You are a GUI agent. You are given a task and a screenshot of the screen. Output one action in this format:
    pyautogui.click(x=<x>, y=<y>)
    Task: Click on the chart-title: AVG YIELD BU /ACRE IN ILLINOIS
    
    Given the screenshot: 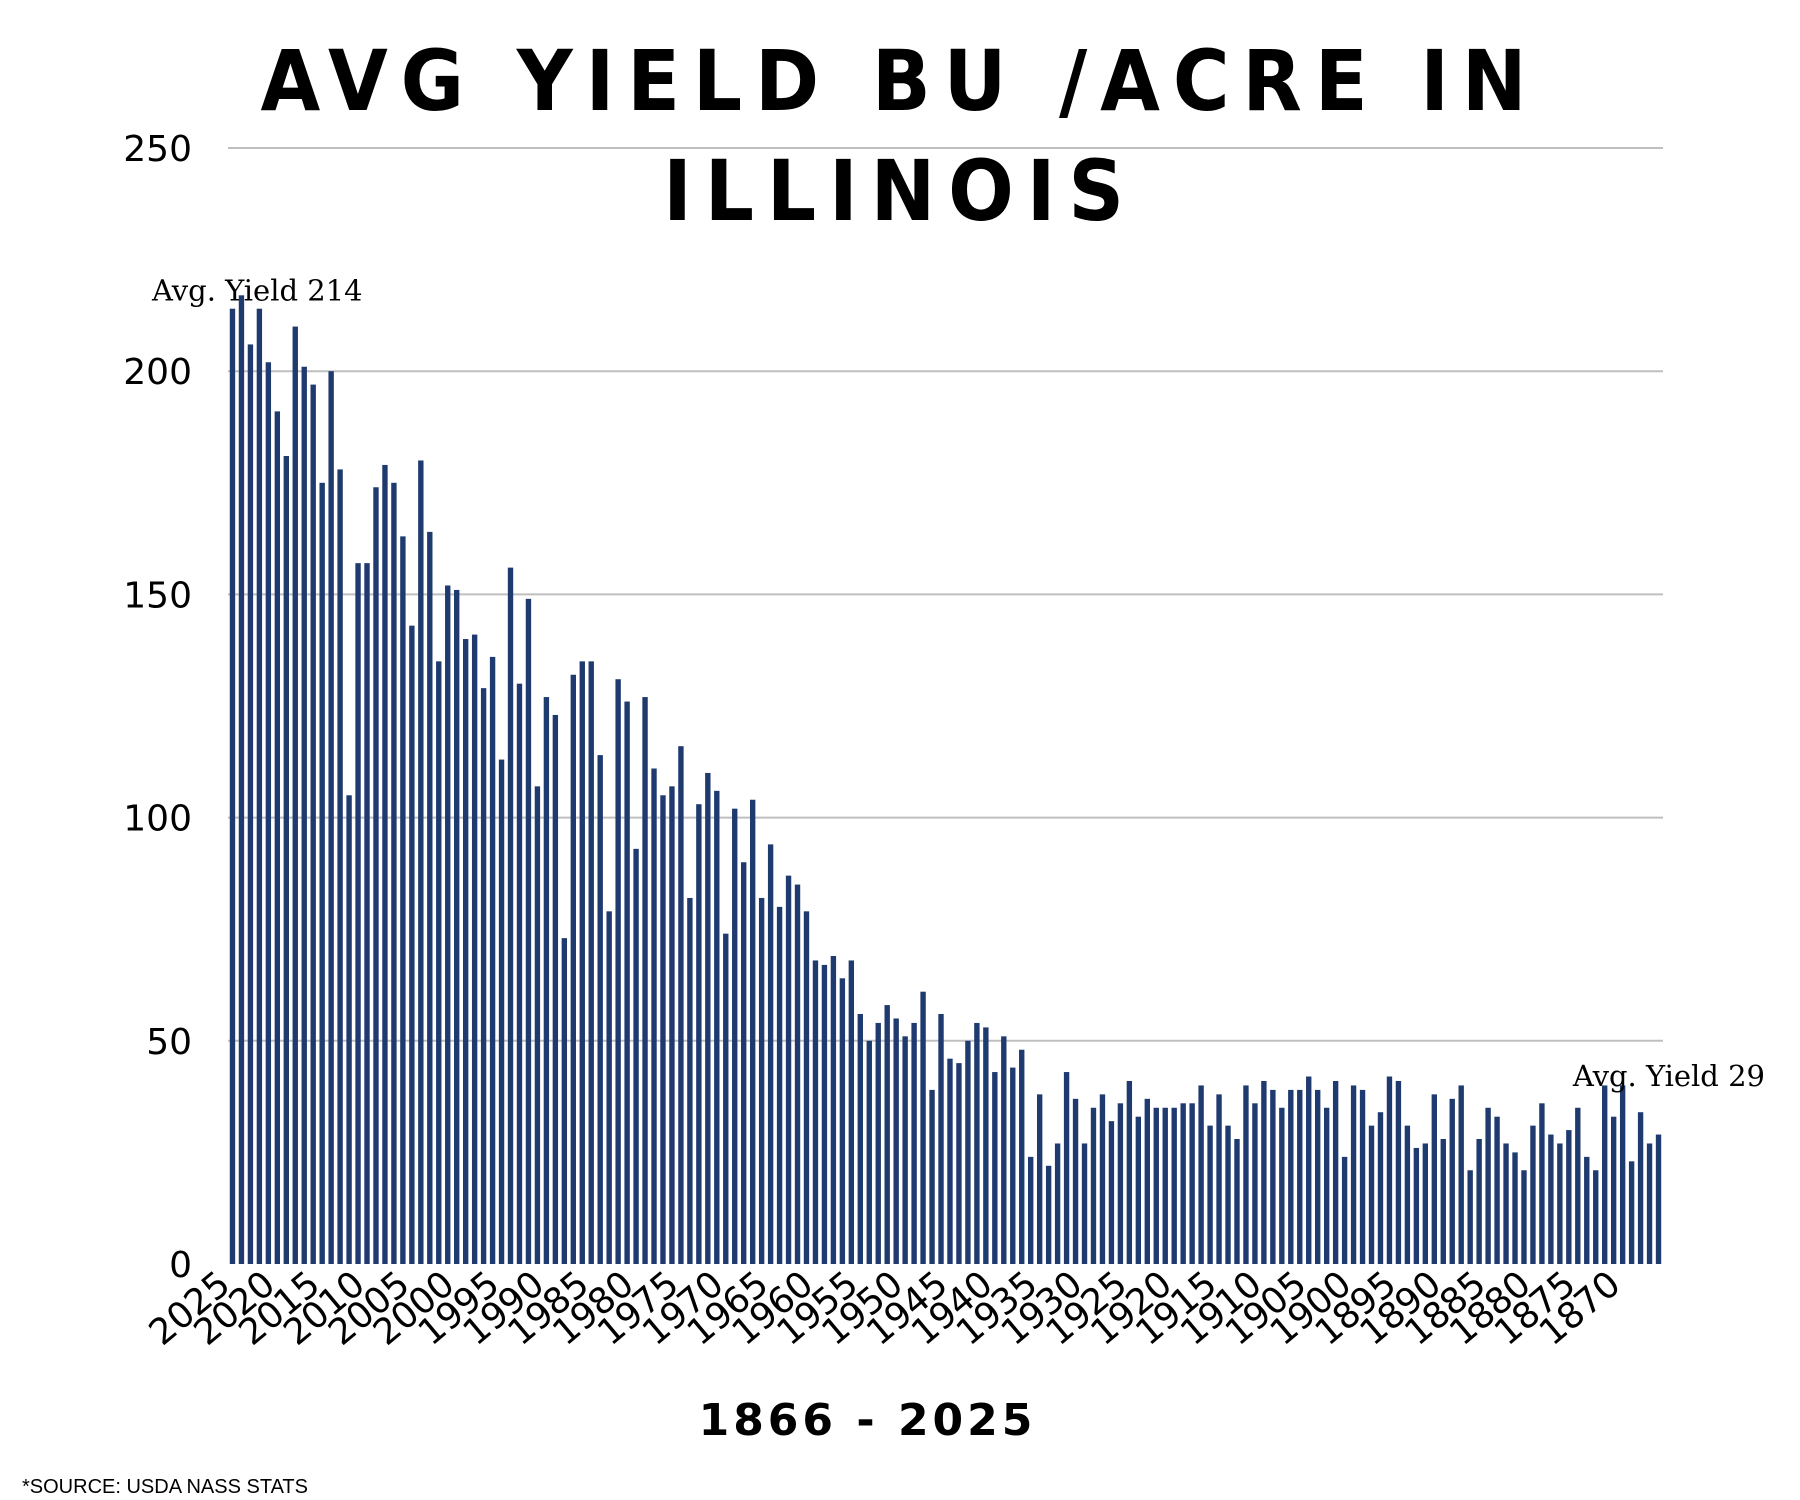 What is the action you would take?
    pyautogui.click(x=900, y=136)
    